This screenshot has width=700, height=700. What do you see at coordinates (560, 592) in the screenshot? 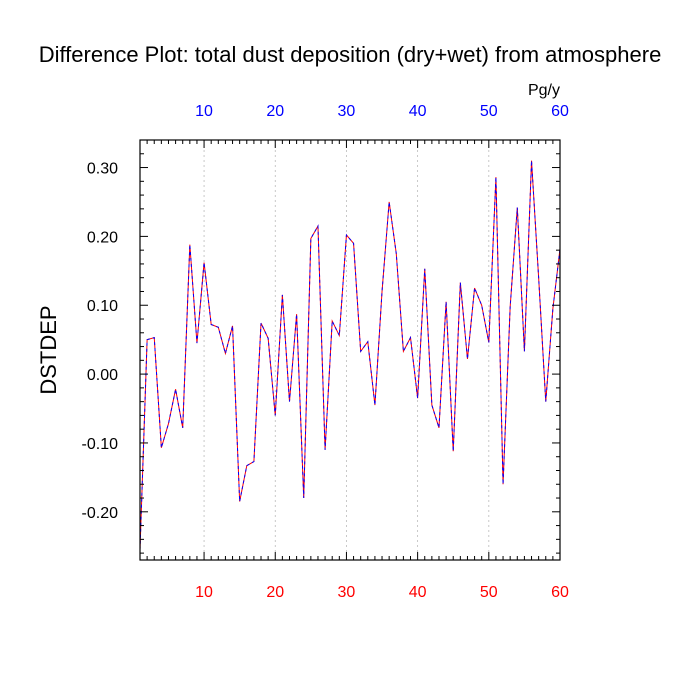
I see `x-tick-label-bottom: 60` at bounding box center [560, 592].